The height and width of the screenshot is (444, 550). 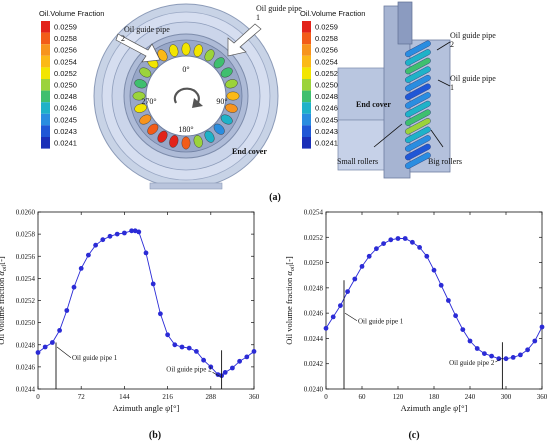 I want to click on legend-value: 0.0243, so click(x=326, y=131).